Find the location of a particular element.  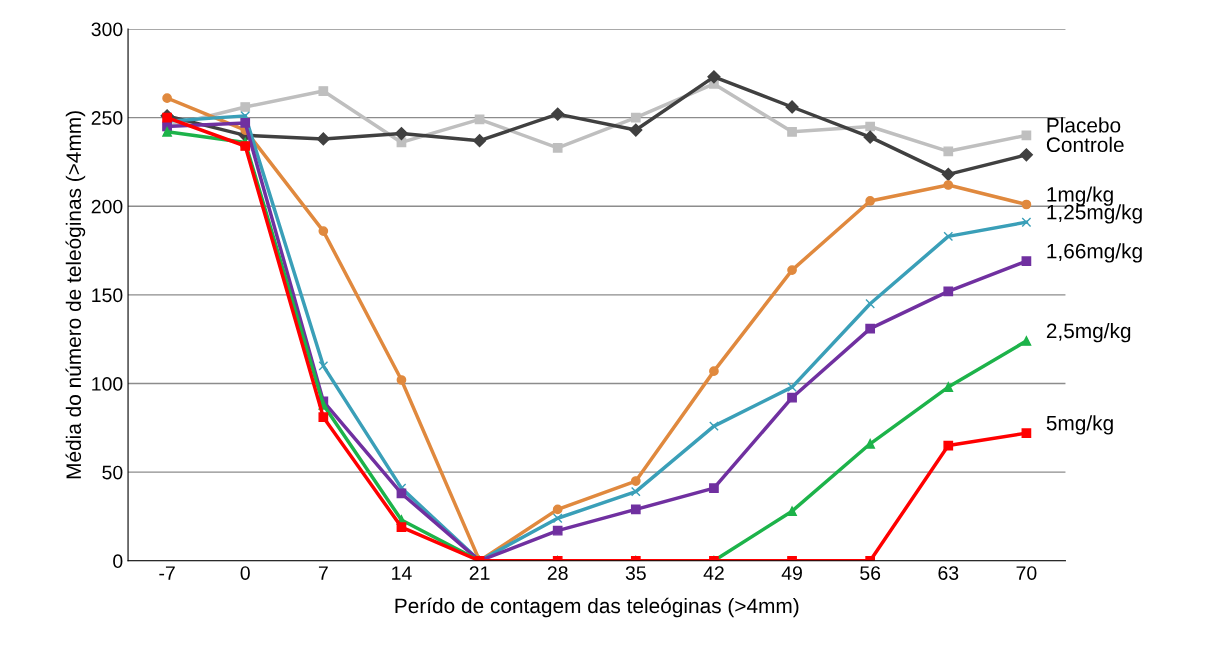

x-tick-label: 7 is located at coordinates (323, 573).